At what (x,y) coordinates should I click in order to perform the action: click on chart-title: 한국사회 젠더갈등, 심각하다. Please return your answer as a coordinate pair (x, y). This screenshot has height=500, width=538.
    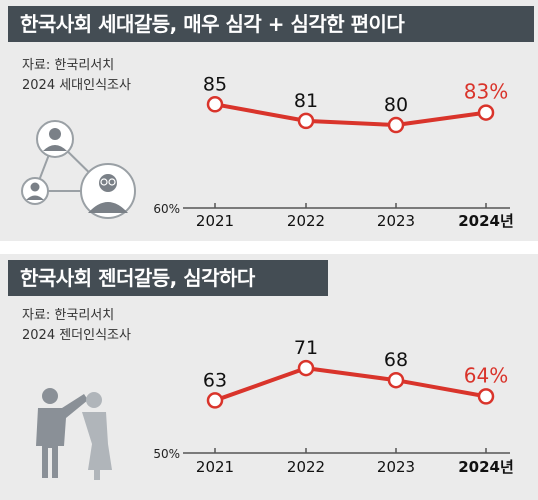
    Looking at the image, I should click on (168, 278).